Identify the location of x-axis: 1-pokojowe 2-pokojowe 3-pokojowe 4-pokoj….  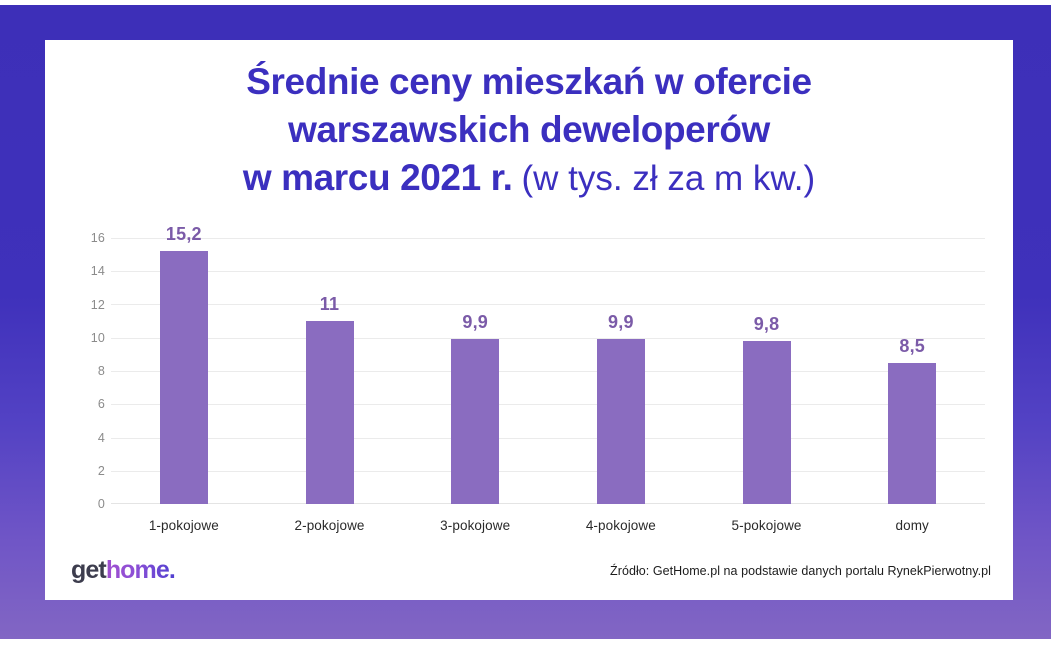
(548, 525).